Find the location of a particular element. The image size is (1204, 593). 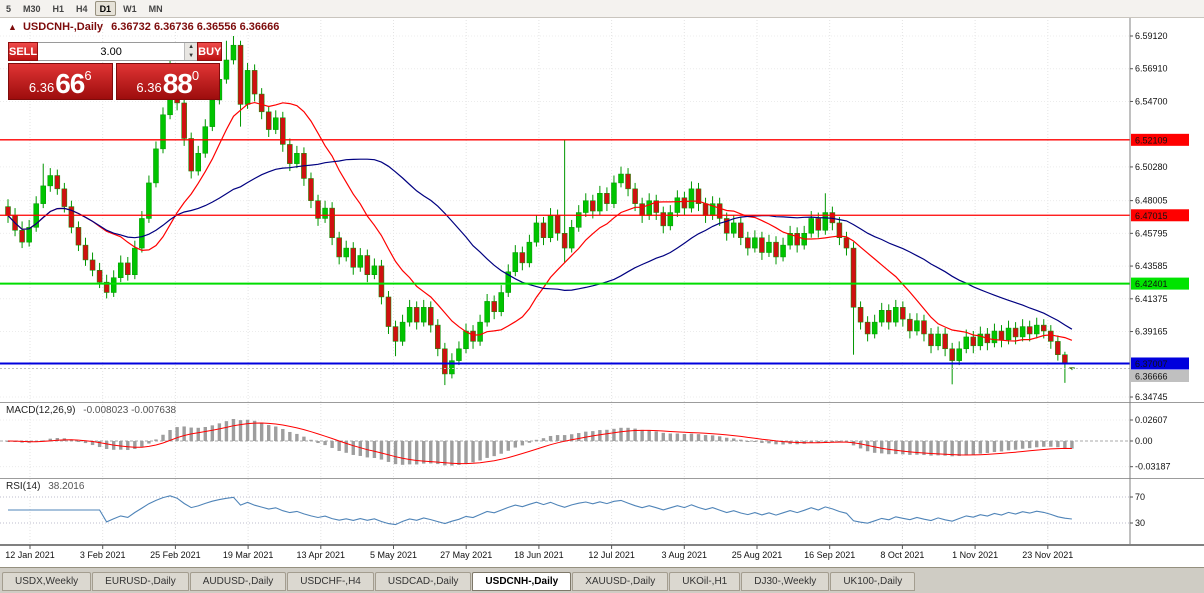

chart-tab-xauusd-daily: XAUUSD-,Daily is located at coordinates (620, 581).